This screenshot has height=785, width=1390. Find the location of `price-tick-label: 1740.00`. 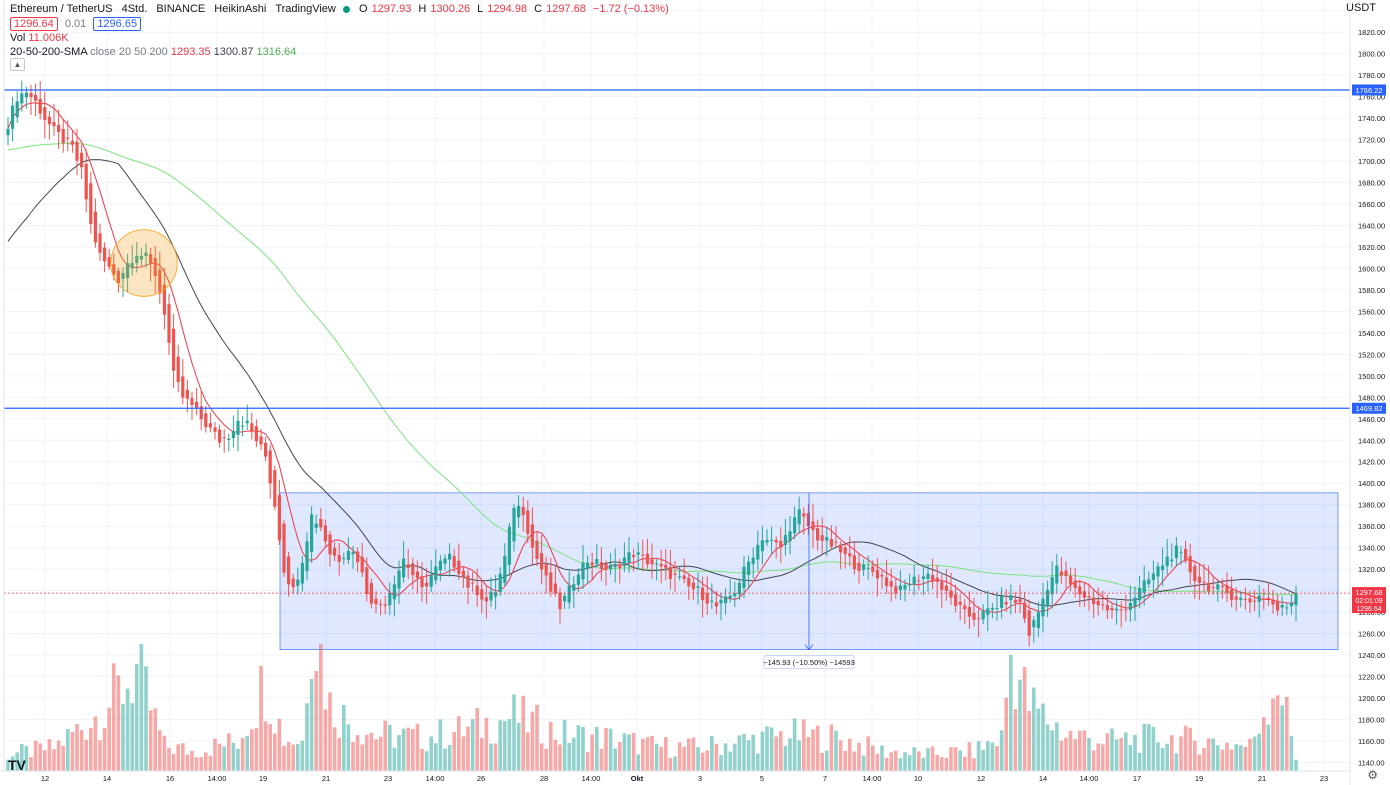

price-tick-label: 1740.00 is located at coordinates (1371, 118).